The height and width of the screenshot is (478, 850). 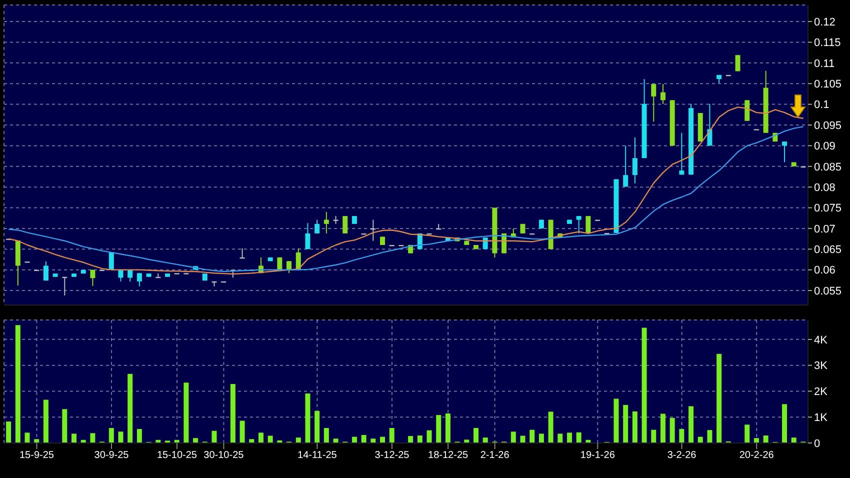 I want to click on x-tick-label: 19-1-26, so click(x=598, y=456).